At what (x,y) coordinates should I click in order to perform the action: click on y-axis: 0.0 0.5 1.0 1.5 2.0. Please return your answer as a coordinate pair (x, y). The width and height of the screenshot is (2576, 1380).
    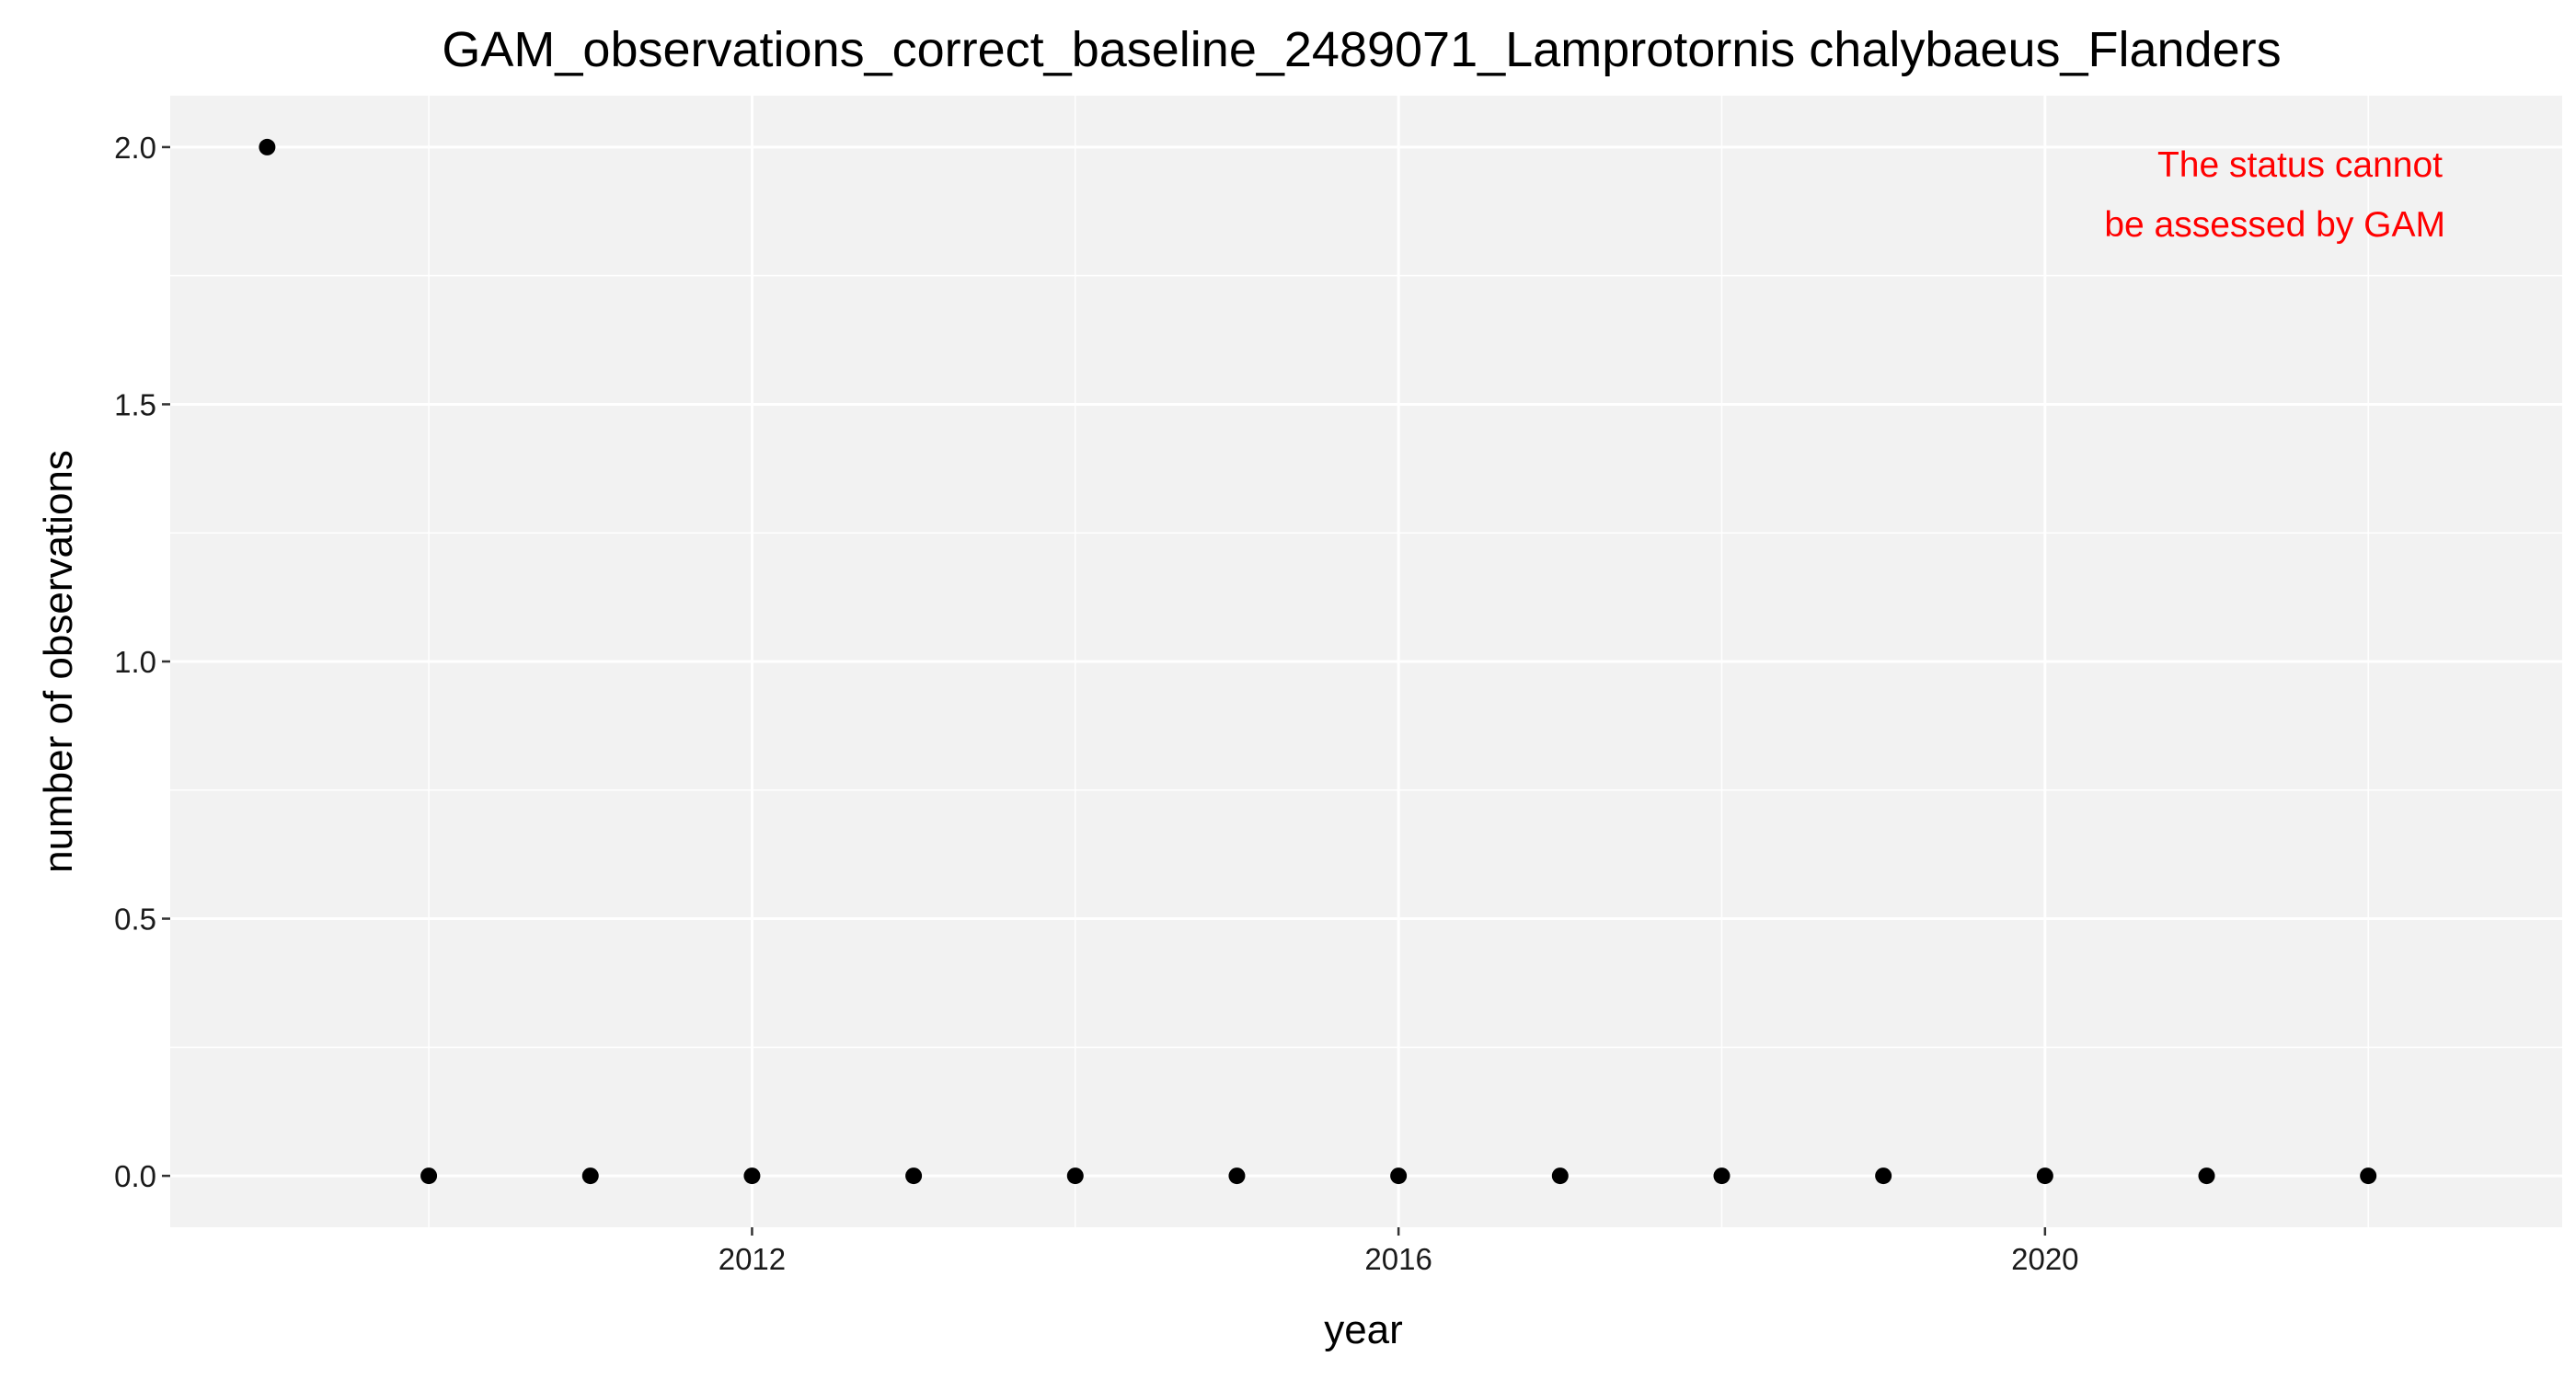
    Looking at the image, I should click on (142, 662).